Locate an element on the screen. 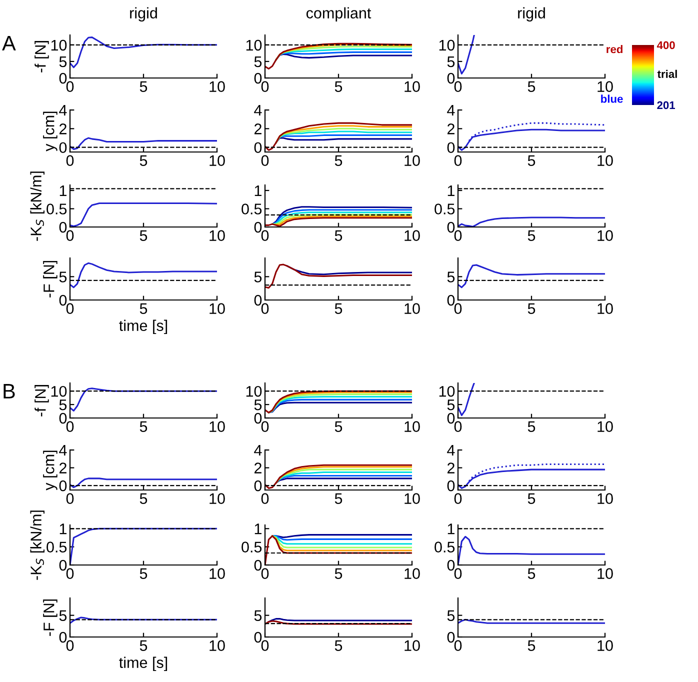 This screenshot has width=698, height=682. y-axis-title: -f [N] is located at coordinates (41, 400).